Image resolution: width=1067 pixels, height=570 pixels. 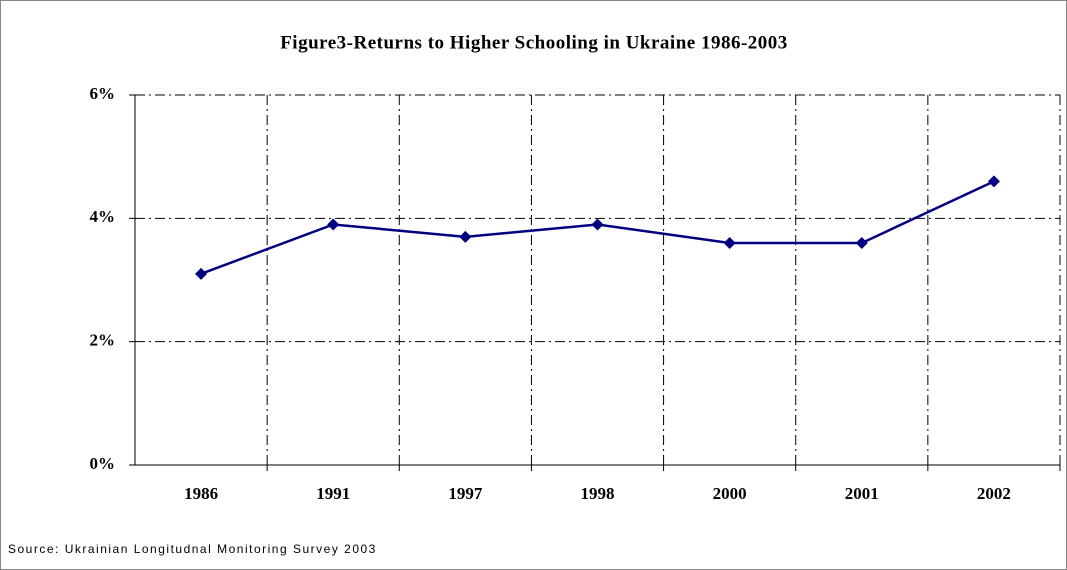 I want to click on x-tick-label: 2001, so click(x=862, y=493).